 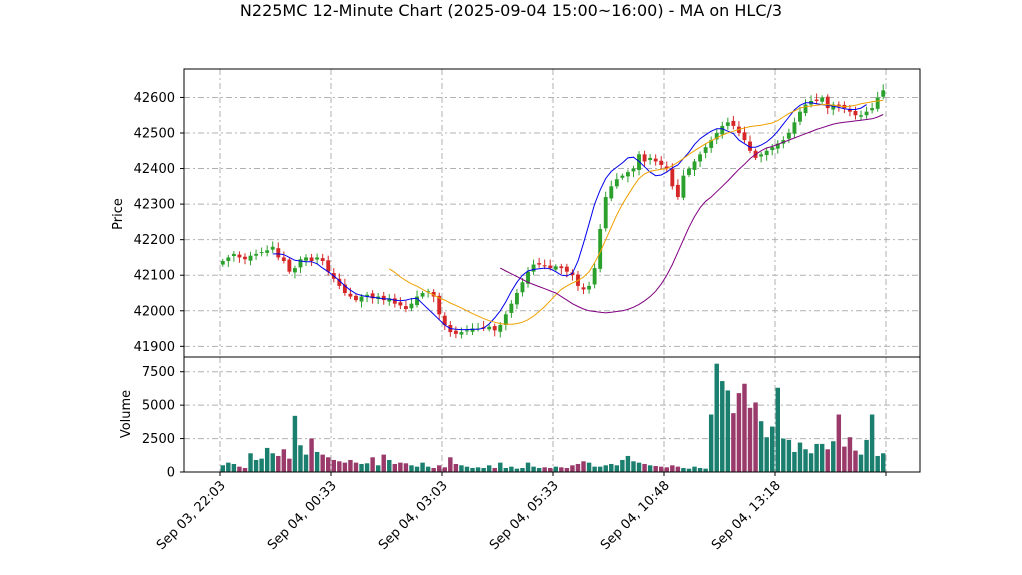 I want to click on volume-tick-label: 2500, so click(x=158, y=439).